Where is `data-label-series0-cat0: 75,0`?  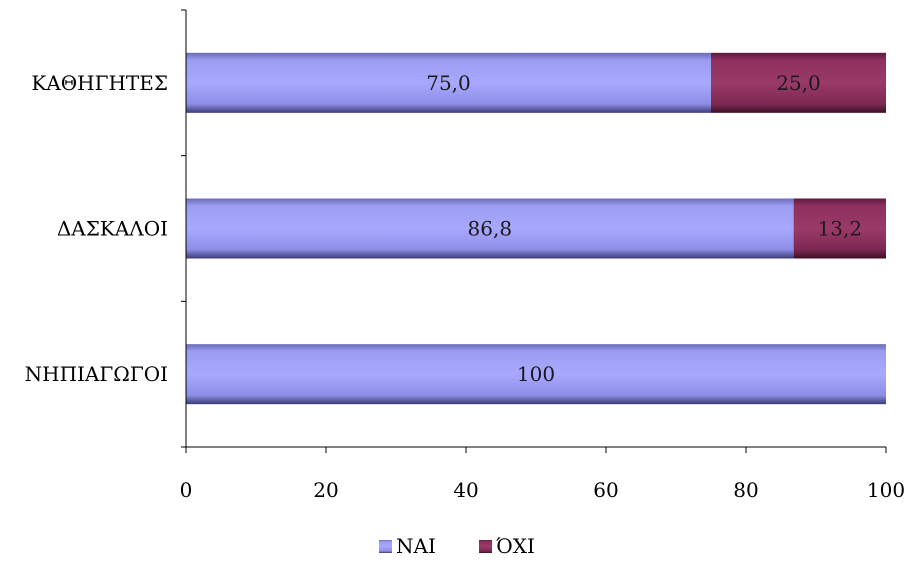 data-label-series0-cat0: 75,0 is located at coordinates (448, 83).